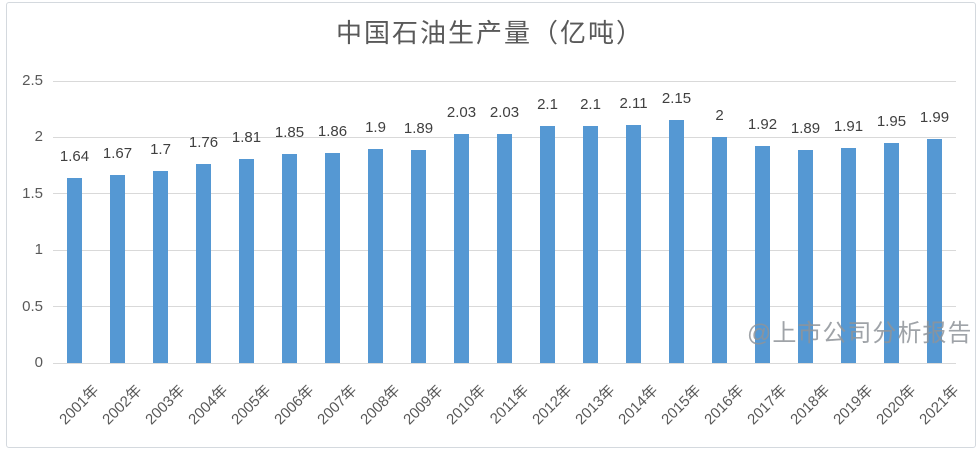  I want to click on bar-data-label: 1.76, so click(203, 143).